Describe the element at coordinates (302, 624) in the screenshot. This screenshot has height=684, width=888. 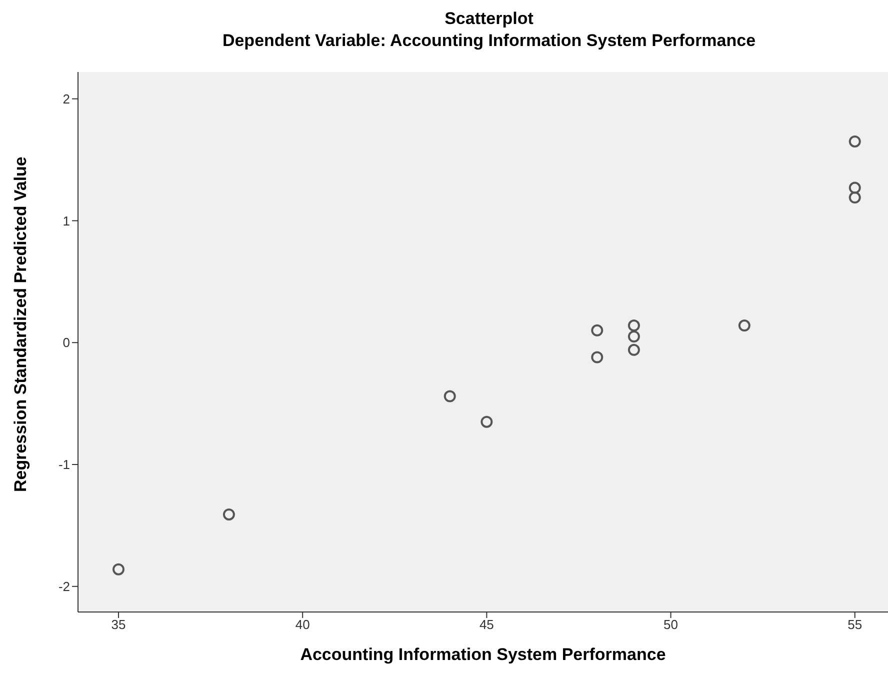
I see `x-tick-label: 40` at that location.